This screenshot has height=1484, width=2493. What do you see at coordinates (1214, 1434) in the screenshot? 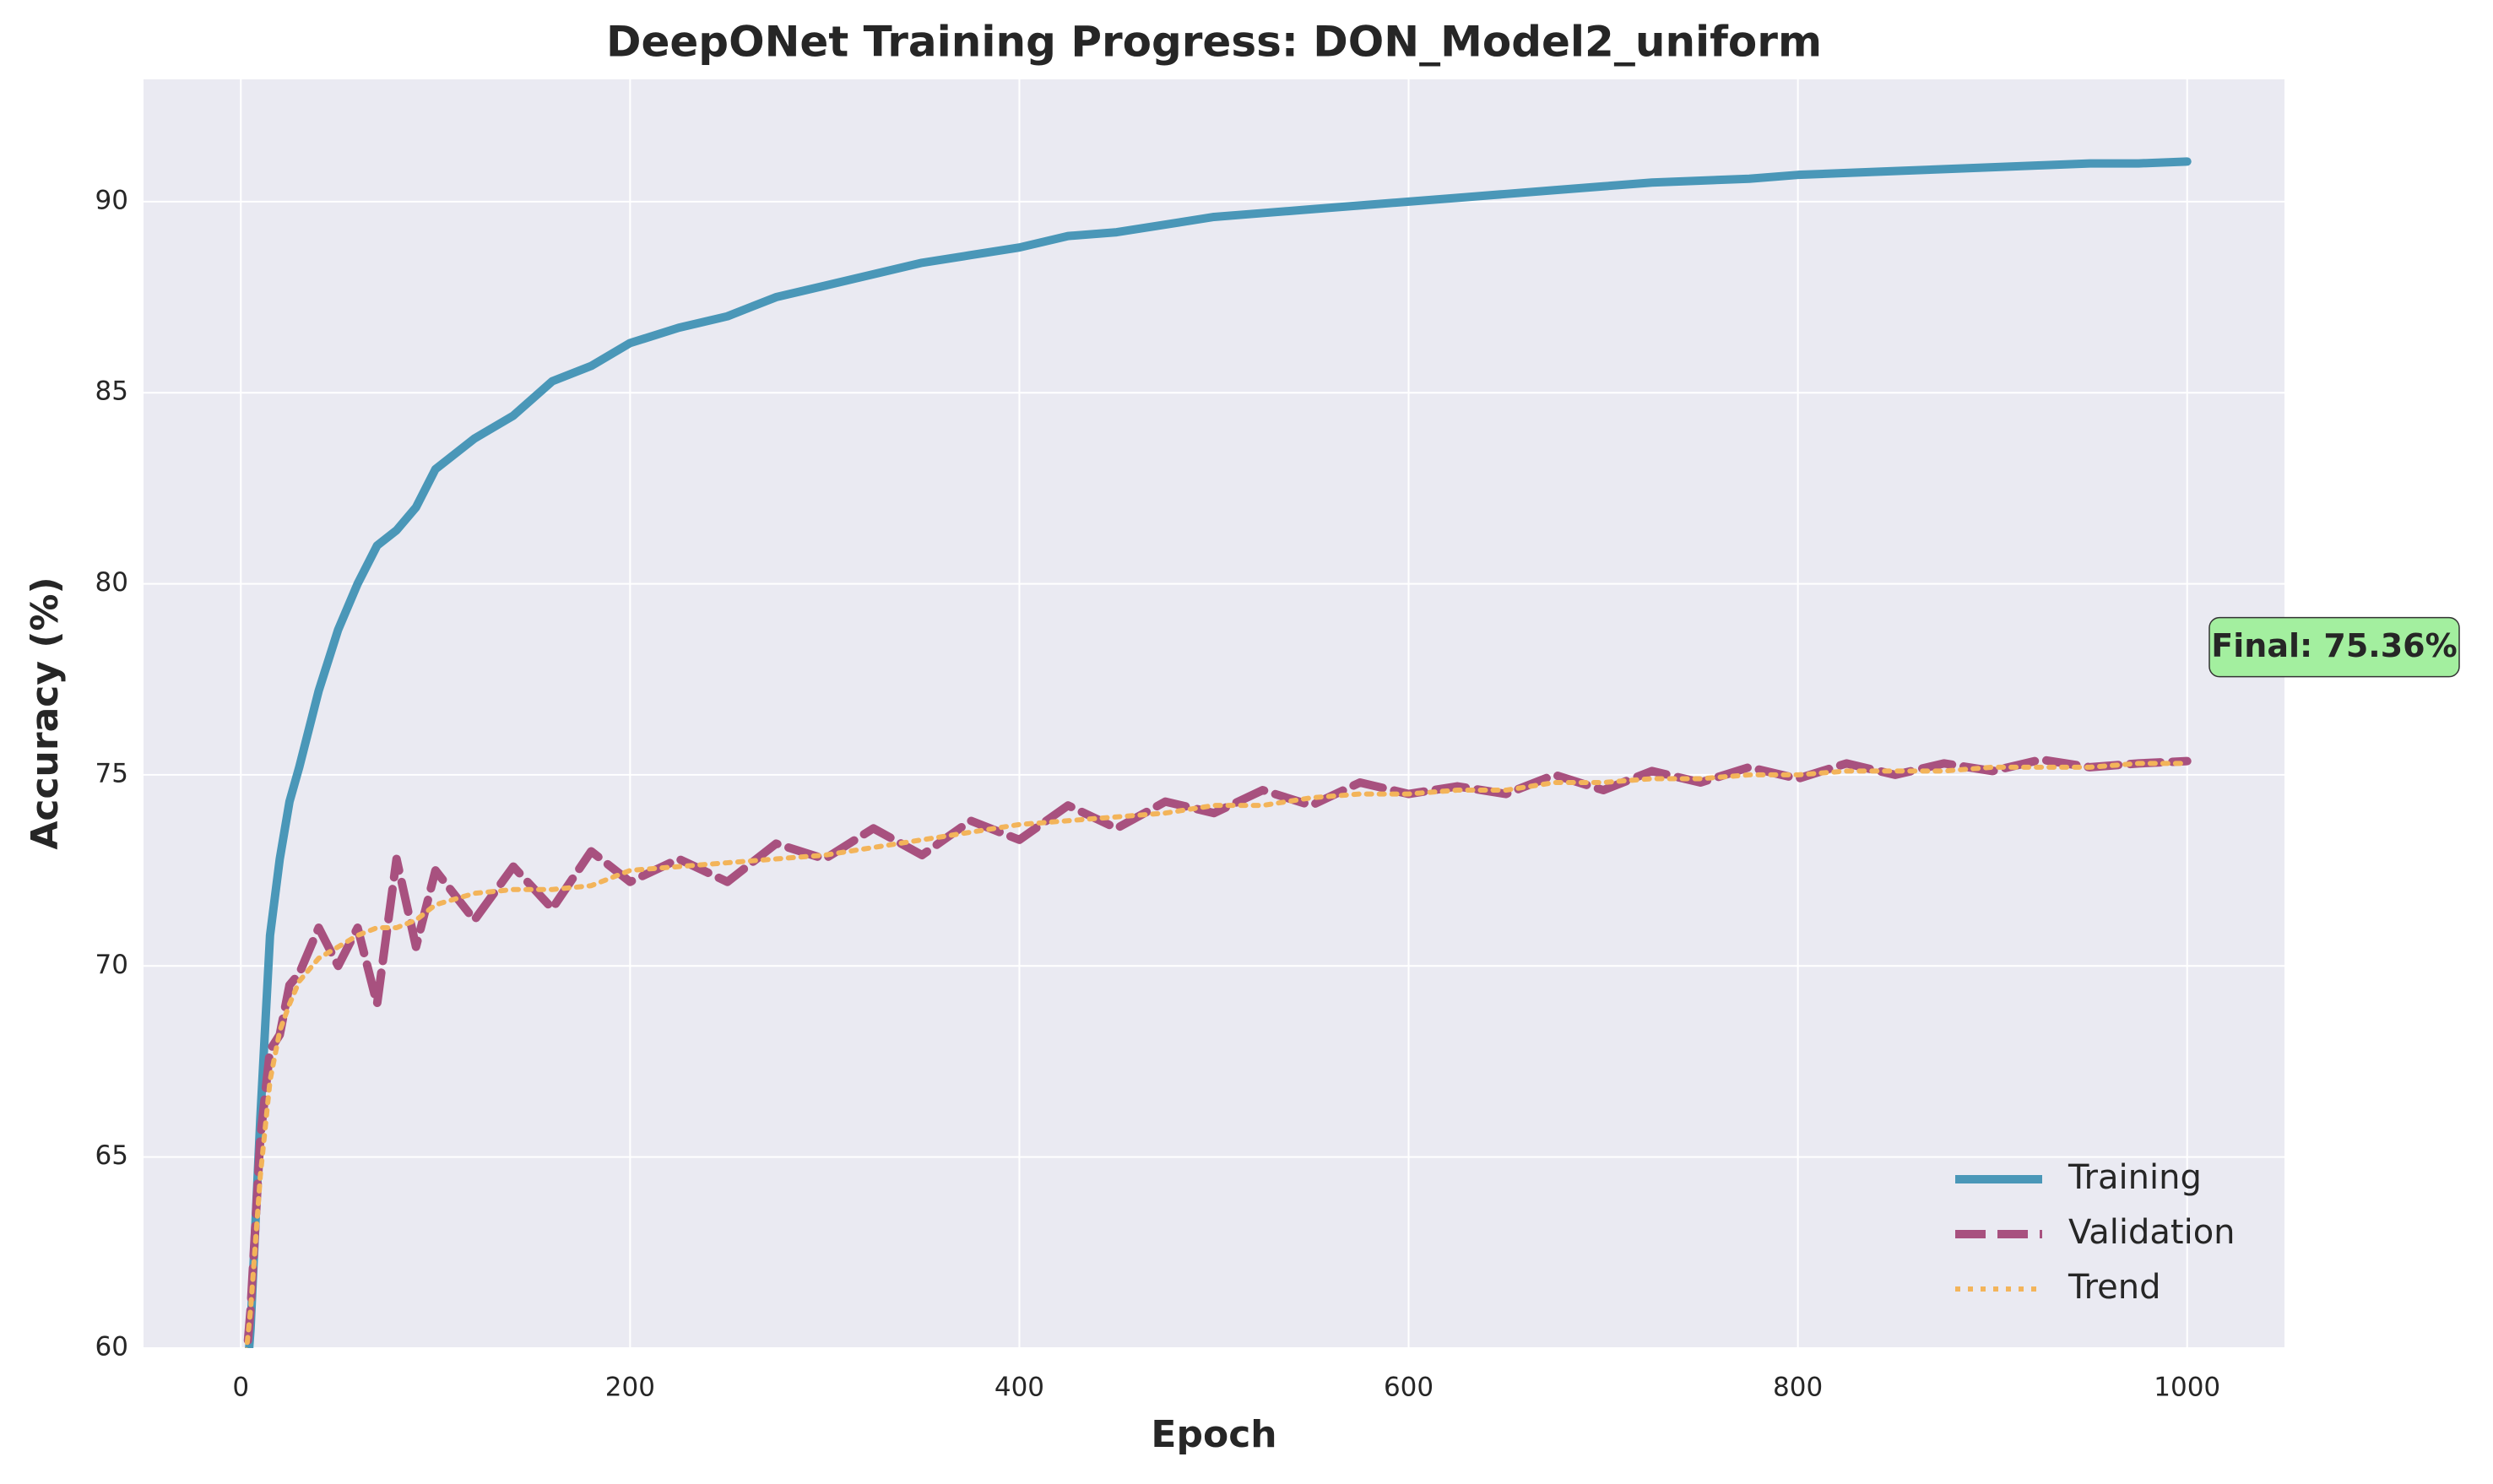
I see `x-axis-label: Epoch` at bounding box center [1214, 1434].